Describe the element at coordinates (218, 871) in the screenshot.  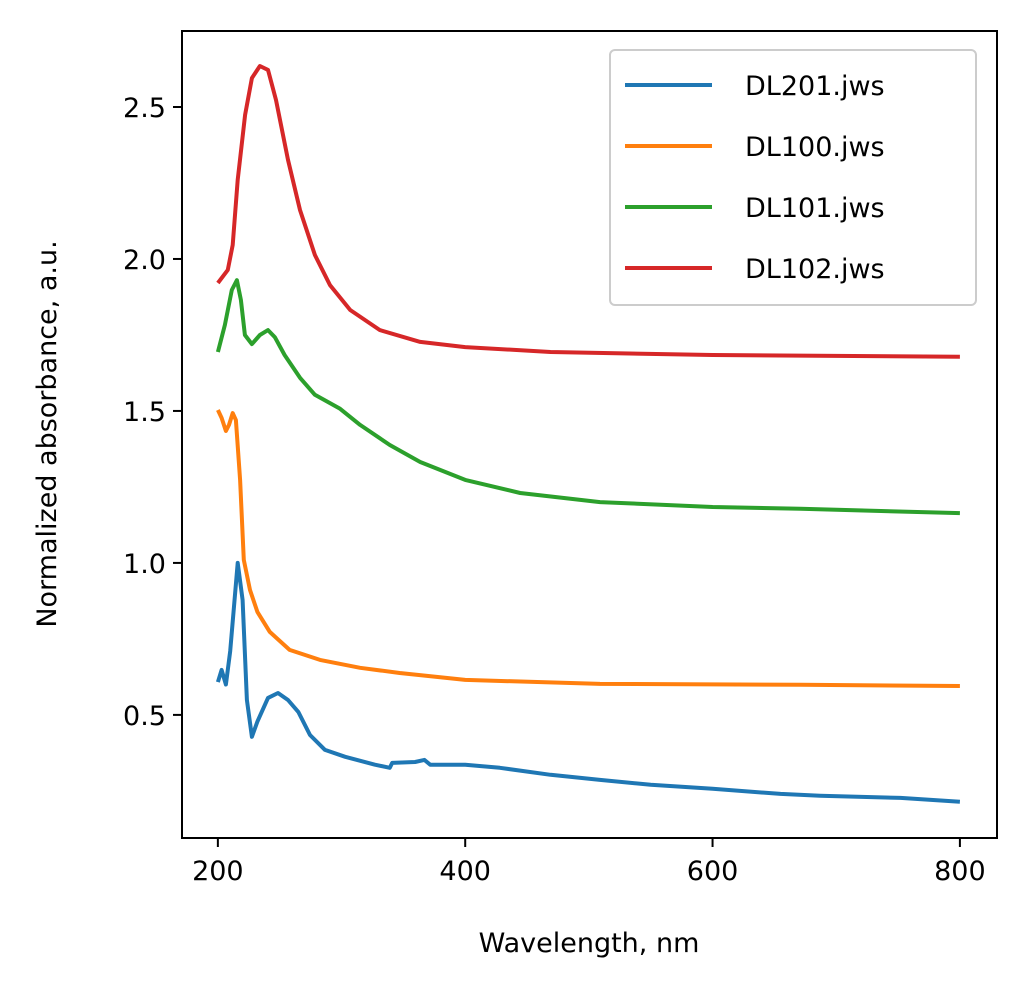
I see `x-tick-label: 200` at that location.